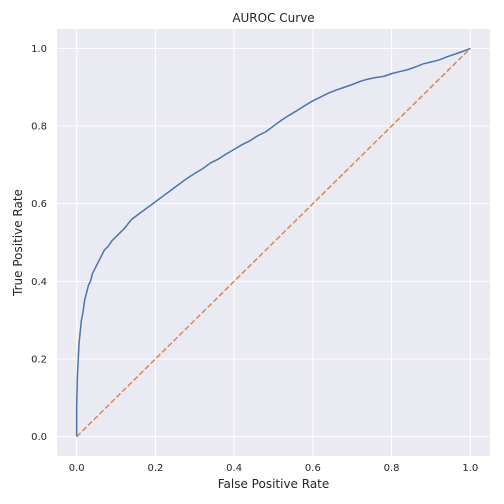  I want to click on x-tick-label: 1.0, so click(470, 468).